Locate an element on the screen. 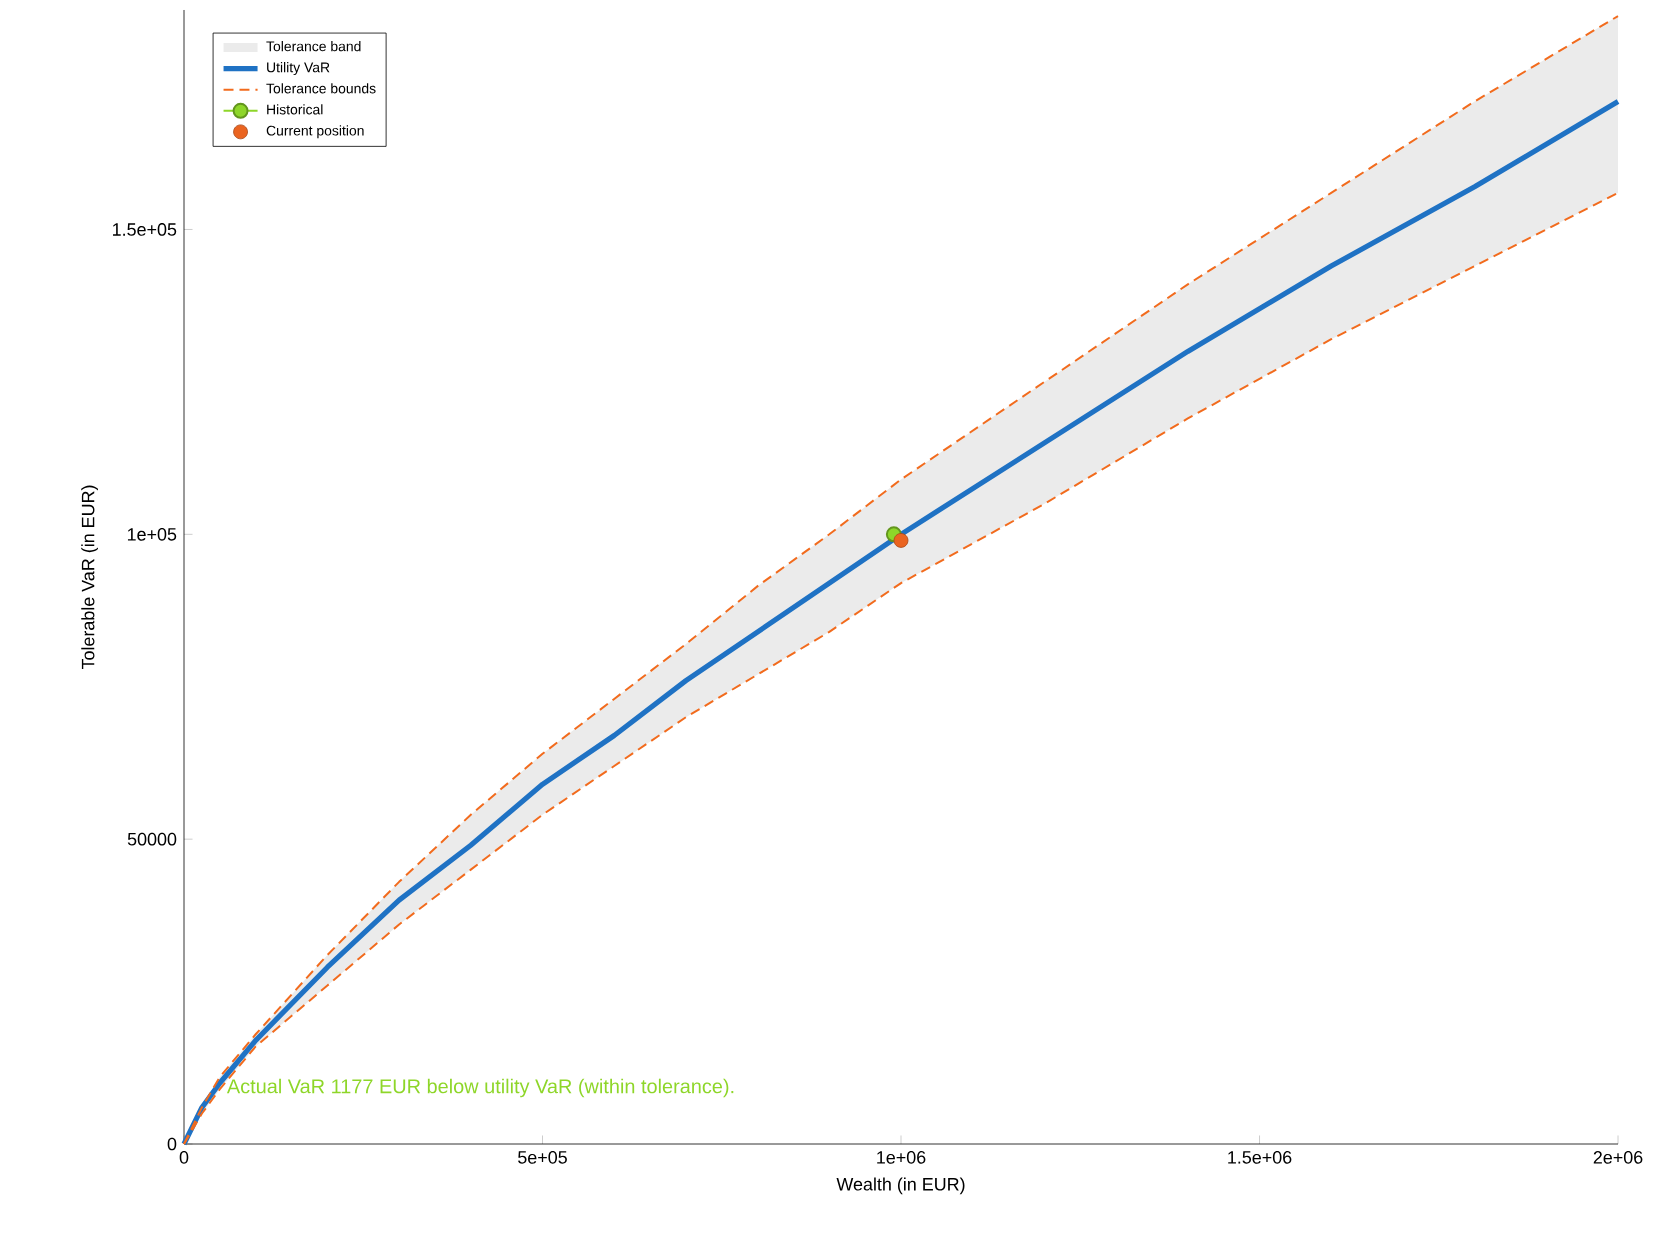  y-axis-title: Tolerable VaR (in EUR) is located at coordinates (89, 577).